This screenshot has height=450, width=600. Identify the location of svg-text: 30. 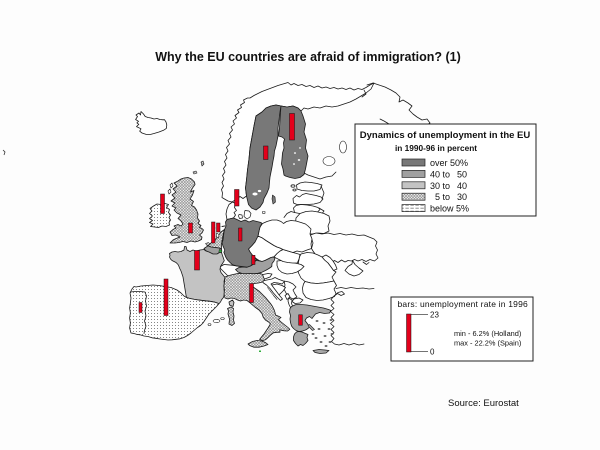
(462, 197).